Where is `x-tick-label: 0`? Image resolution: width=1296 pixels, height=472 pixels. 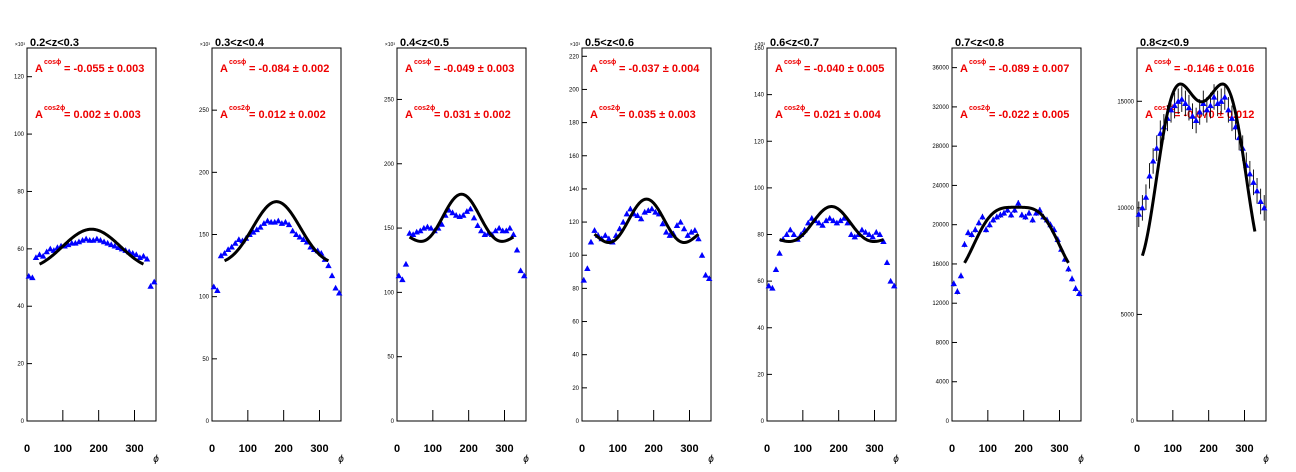
x-tick-label: 0 is located at coordinates (397, 449).